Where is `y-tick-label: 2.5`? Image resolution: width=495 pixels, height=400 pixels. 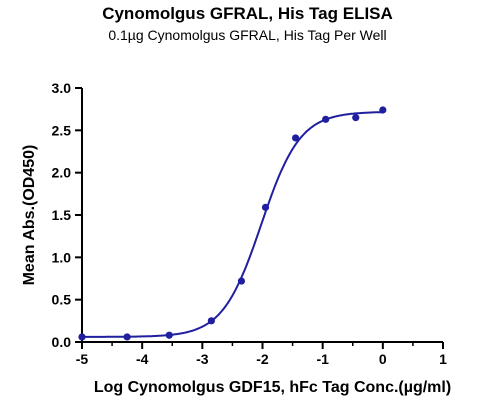 y-tick-label: 2.5 is located at coordinates (62, 130).